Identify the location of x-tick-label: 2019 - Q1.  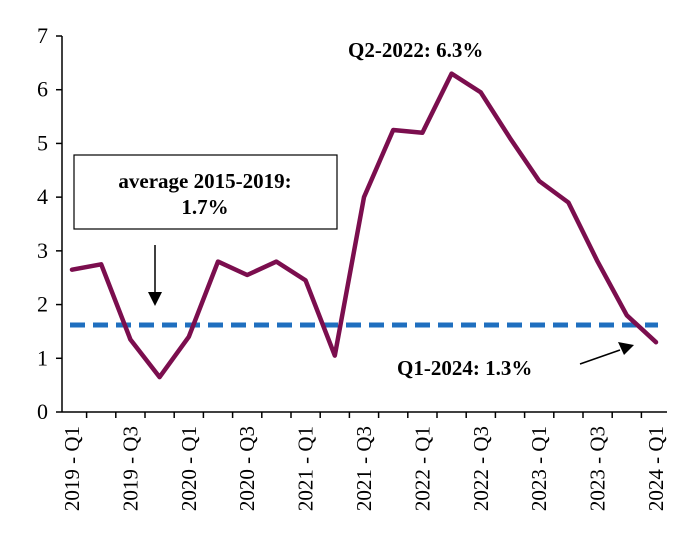
(72, 468).